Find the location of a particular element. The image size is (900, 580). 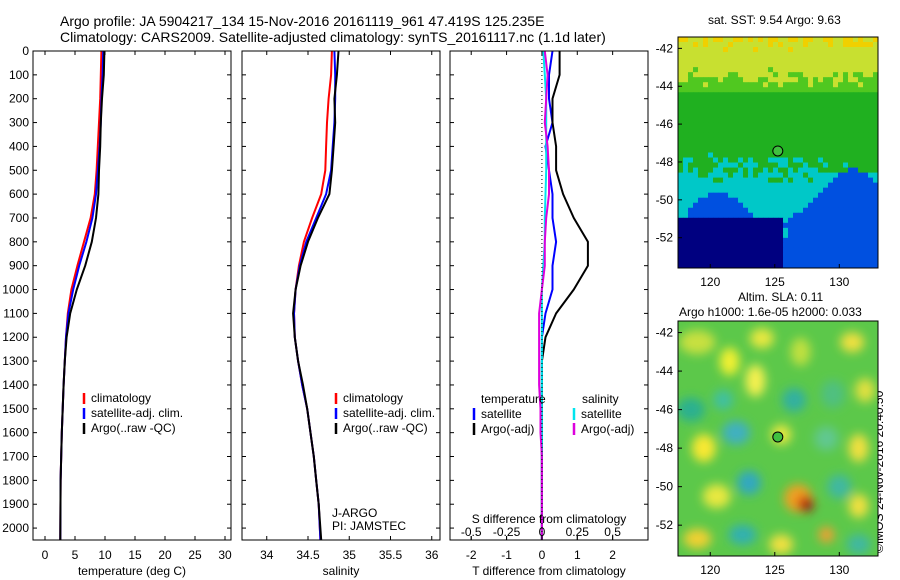

depth-tick-label: 800 is located at coordinates (19, 242).